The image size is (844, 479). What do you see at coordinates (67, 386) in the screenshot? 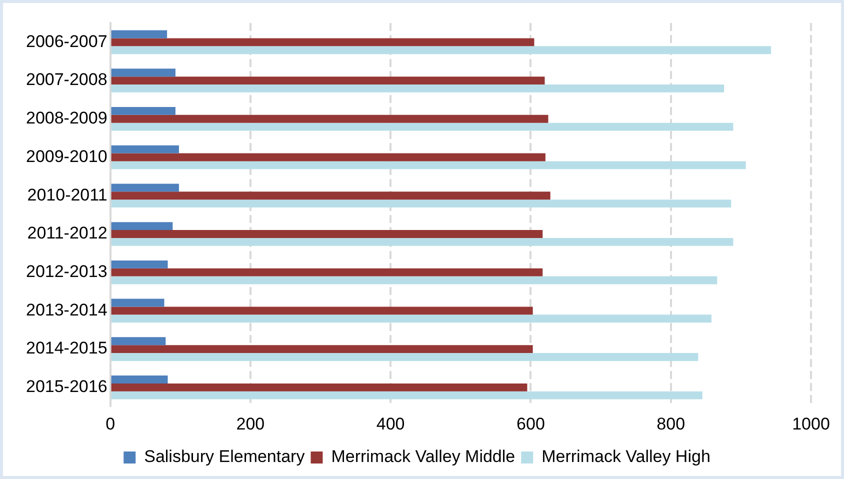
I see `y-tick-label: 2015-2016` at bounding box center [67, 386].